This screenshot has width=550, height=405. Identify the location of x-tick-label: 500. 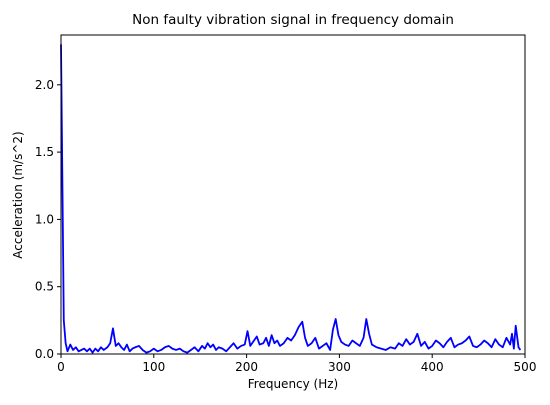
(525, 367).